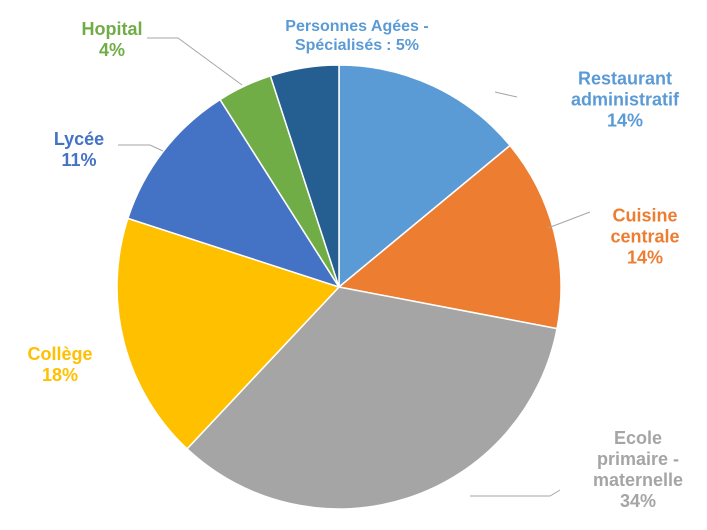 The image size is (707, 530). I want to click on data-label: Ecole primaire - maternelle 34%, so click(638, 470).